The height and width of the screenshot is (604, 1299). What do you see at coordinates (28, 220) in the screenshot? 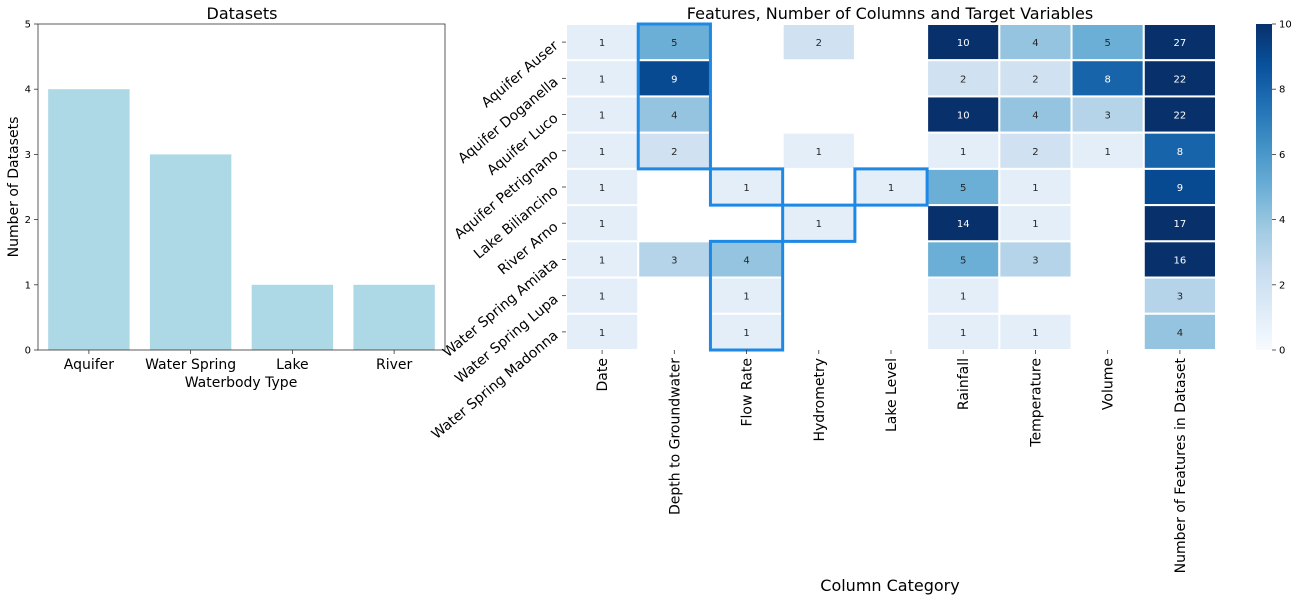
I see `bar-y-tick-label: 2` at bounding box center [28, 220].